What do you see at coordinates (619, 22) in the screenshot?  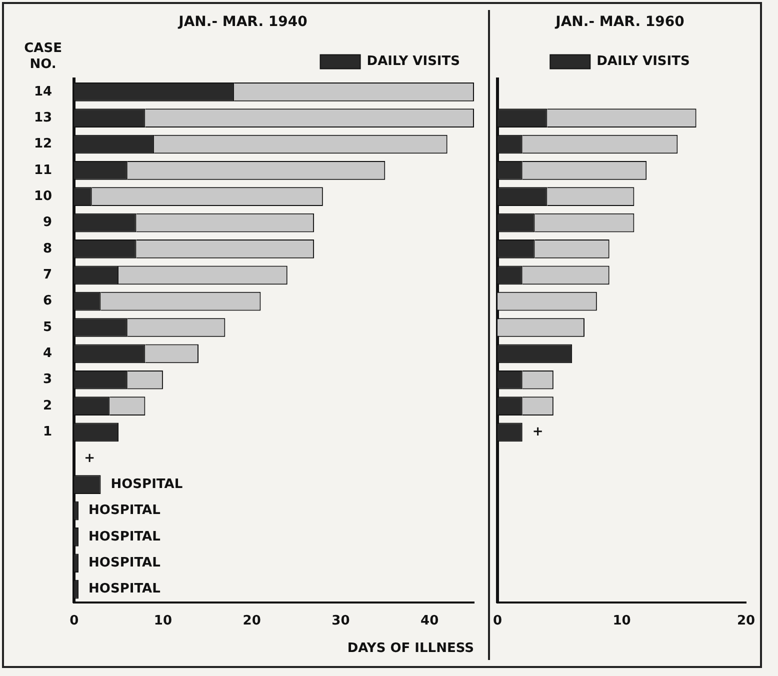 I see `chart-title: JAN.- MAR. 1960` at bounding box center [619, 22].